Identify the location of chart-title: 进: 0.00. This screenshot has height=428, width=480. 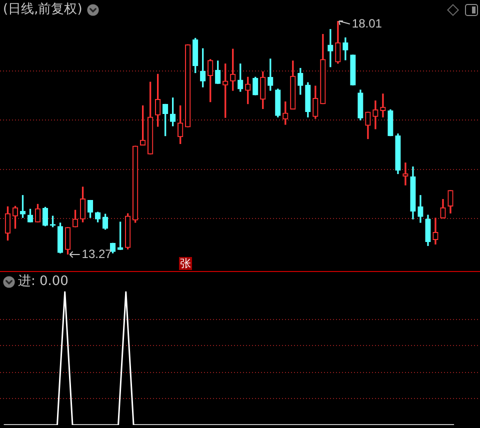
(43, 282).